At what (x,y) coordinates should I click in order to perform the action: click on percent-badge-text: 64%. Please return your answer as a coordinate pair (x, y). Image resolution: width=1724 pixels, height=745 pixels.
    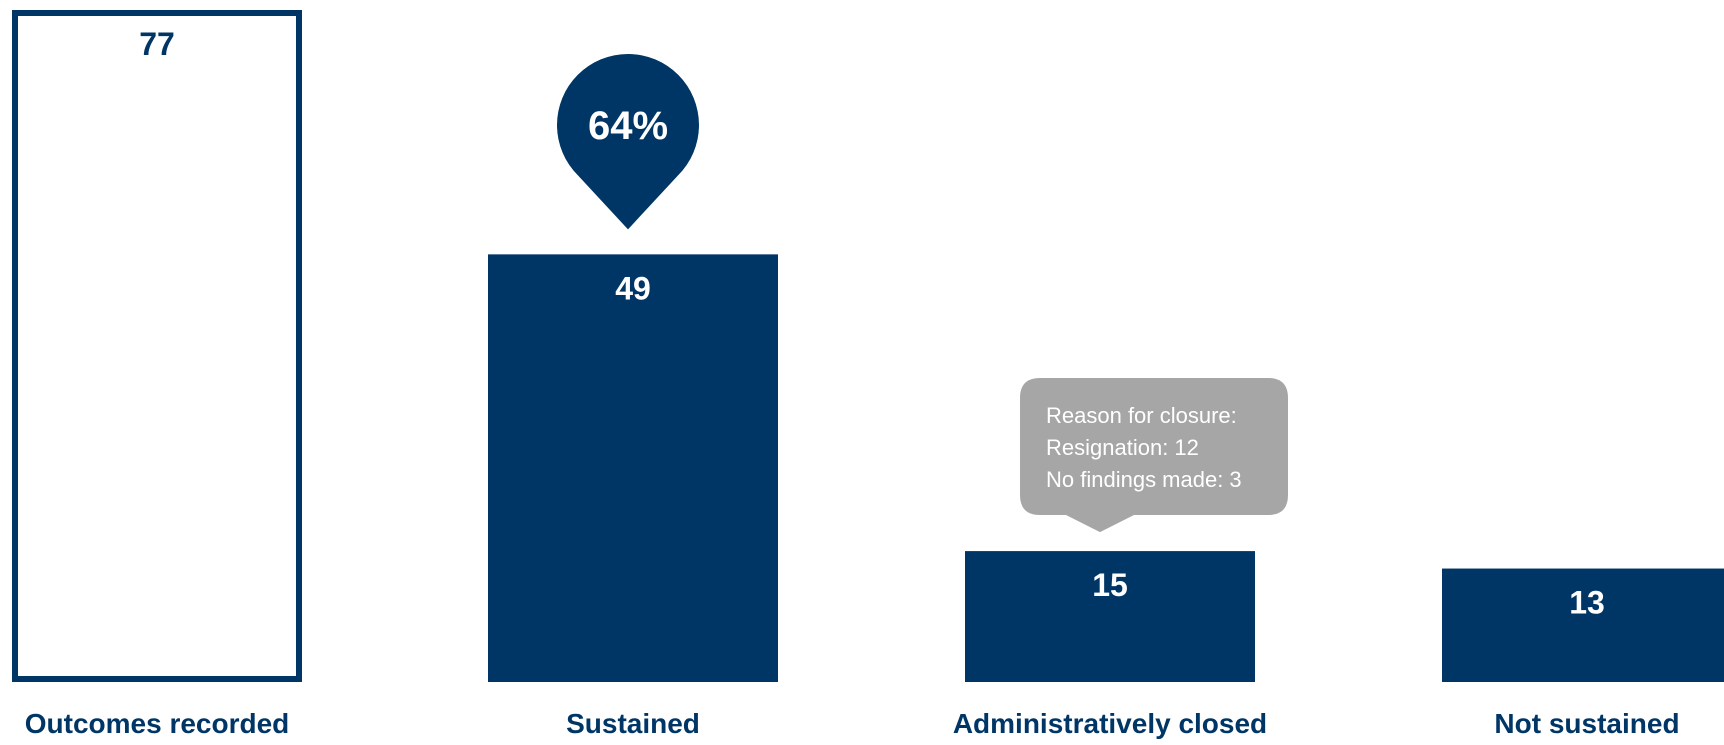
    Looking at the image, I should click on (628, 126).